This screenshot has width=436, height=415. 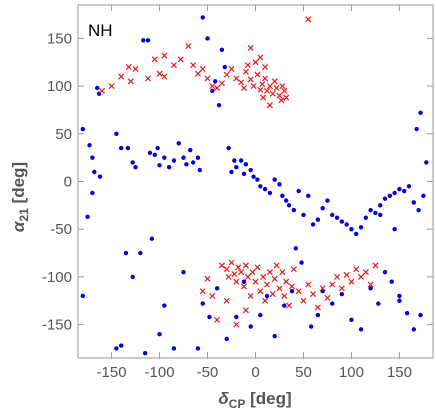 What do you see at coordinates (399, 372) in the screenshot?
I see `x-tick-label: 150` at bounding box center [399, 372].